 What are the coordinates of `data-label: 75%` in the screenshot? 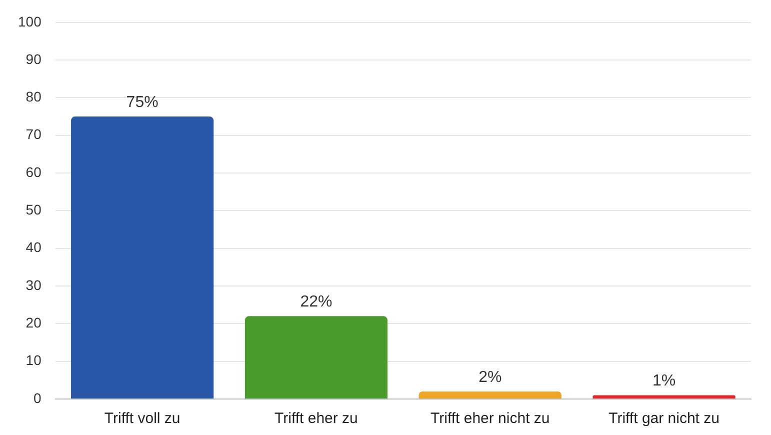 It's located at (142, 102).